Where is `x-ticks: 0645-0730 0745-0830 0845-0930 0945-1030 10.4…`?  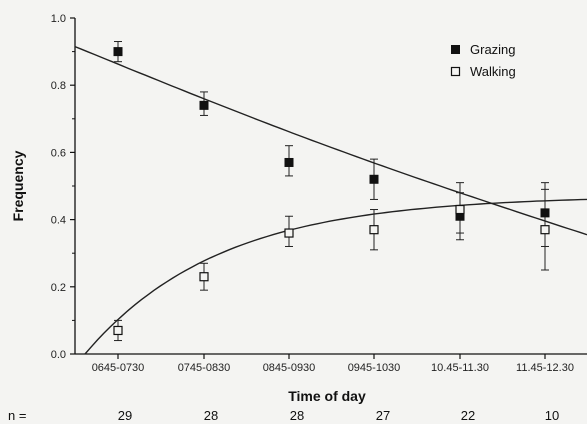 x-ticks: 0645-0730 0745-0830 0845-0930 0945-1030 10.4… is located at coordinates (333, 364).